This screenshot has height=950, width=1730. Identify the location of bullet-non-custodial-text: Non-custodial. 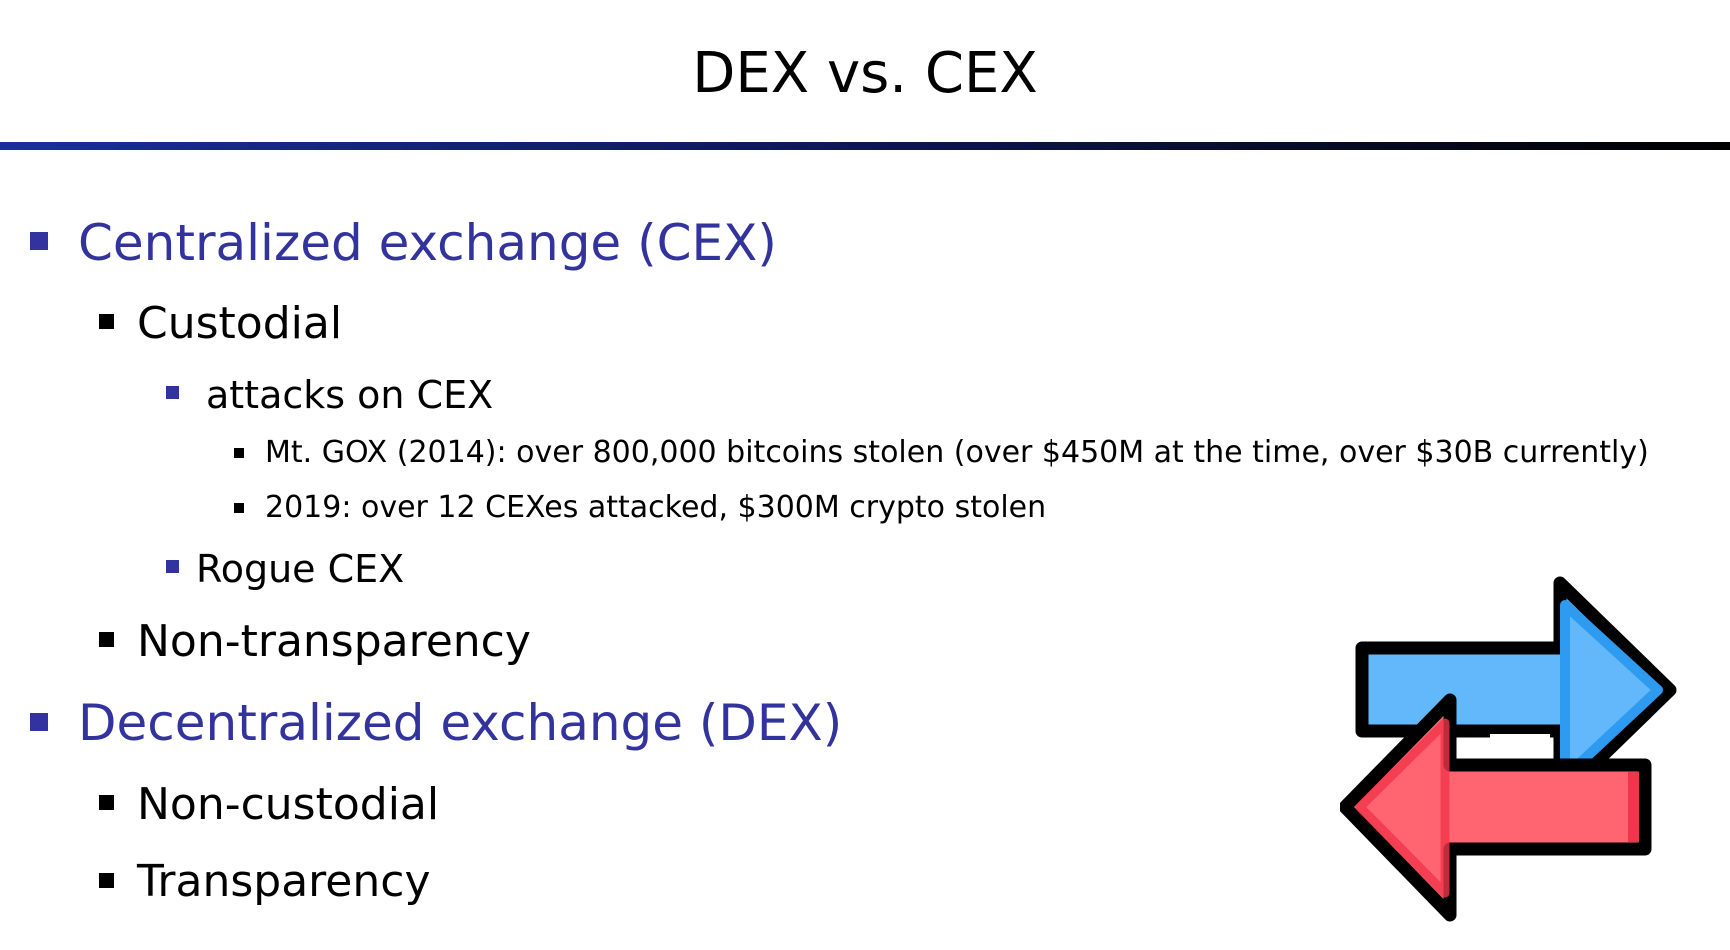
(288, 804).